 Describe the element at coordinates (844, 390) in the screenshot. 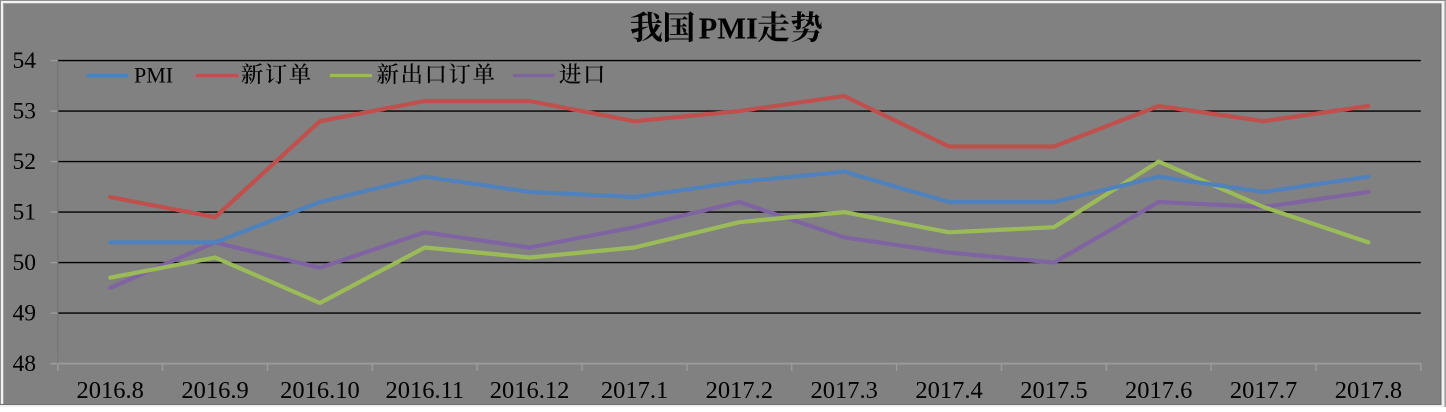

I see `svg-text: 2017.3` at that location.